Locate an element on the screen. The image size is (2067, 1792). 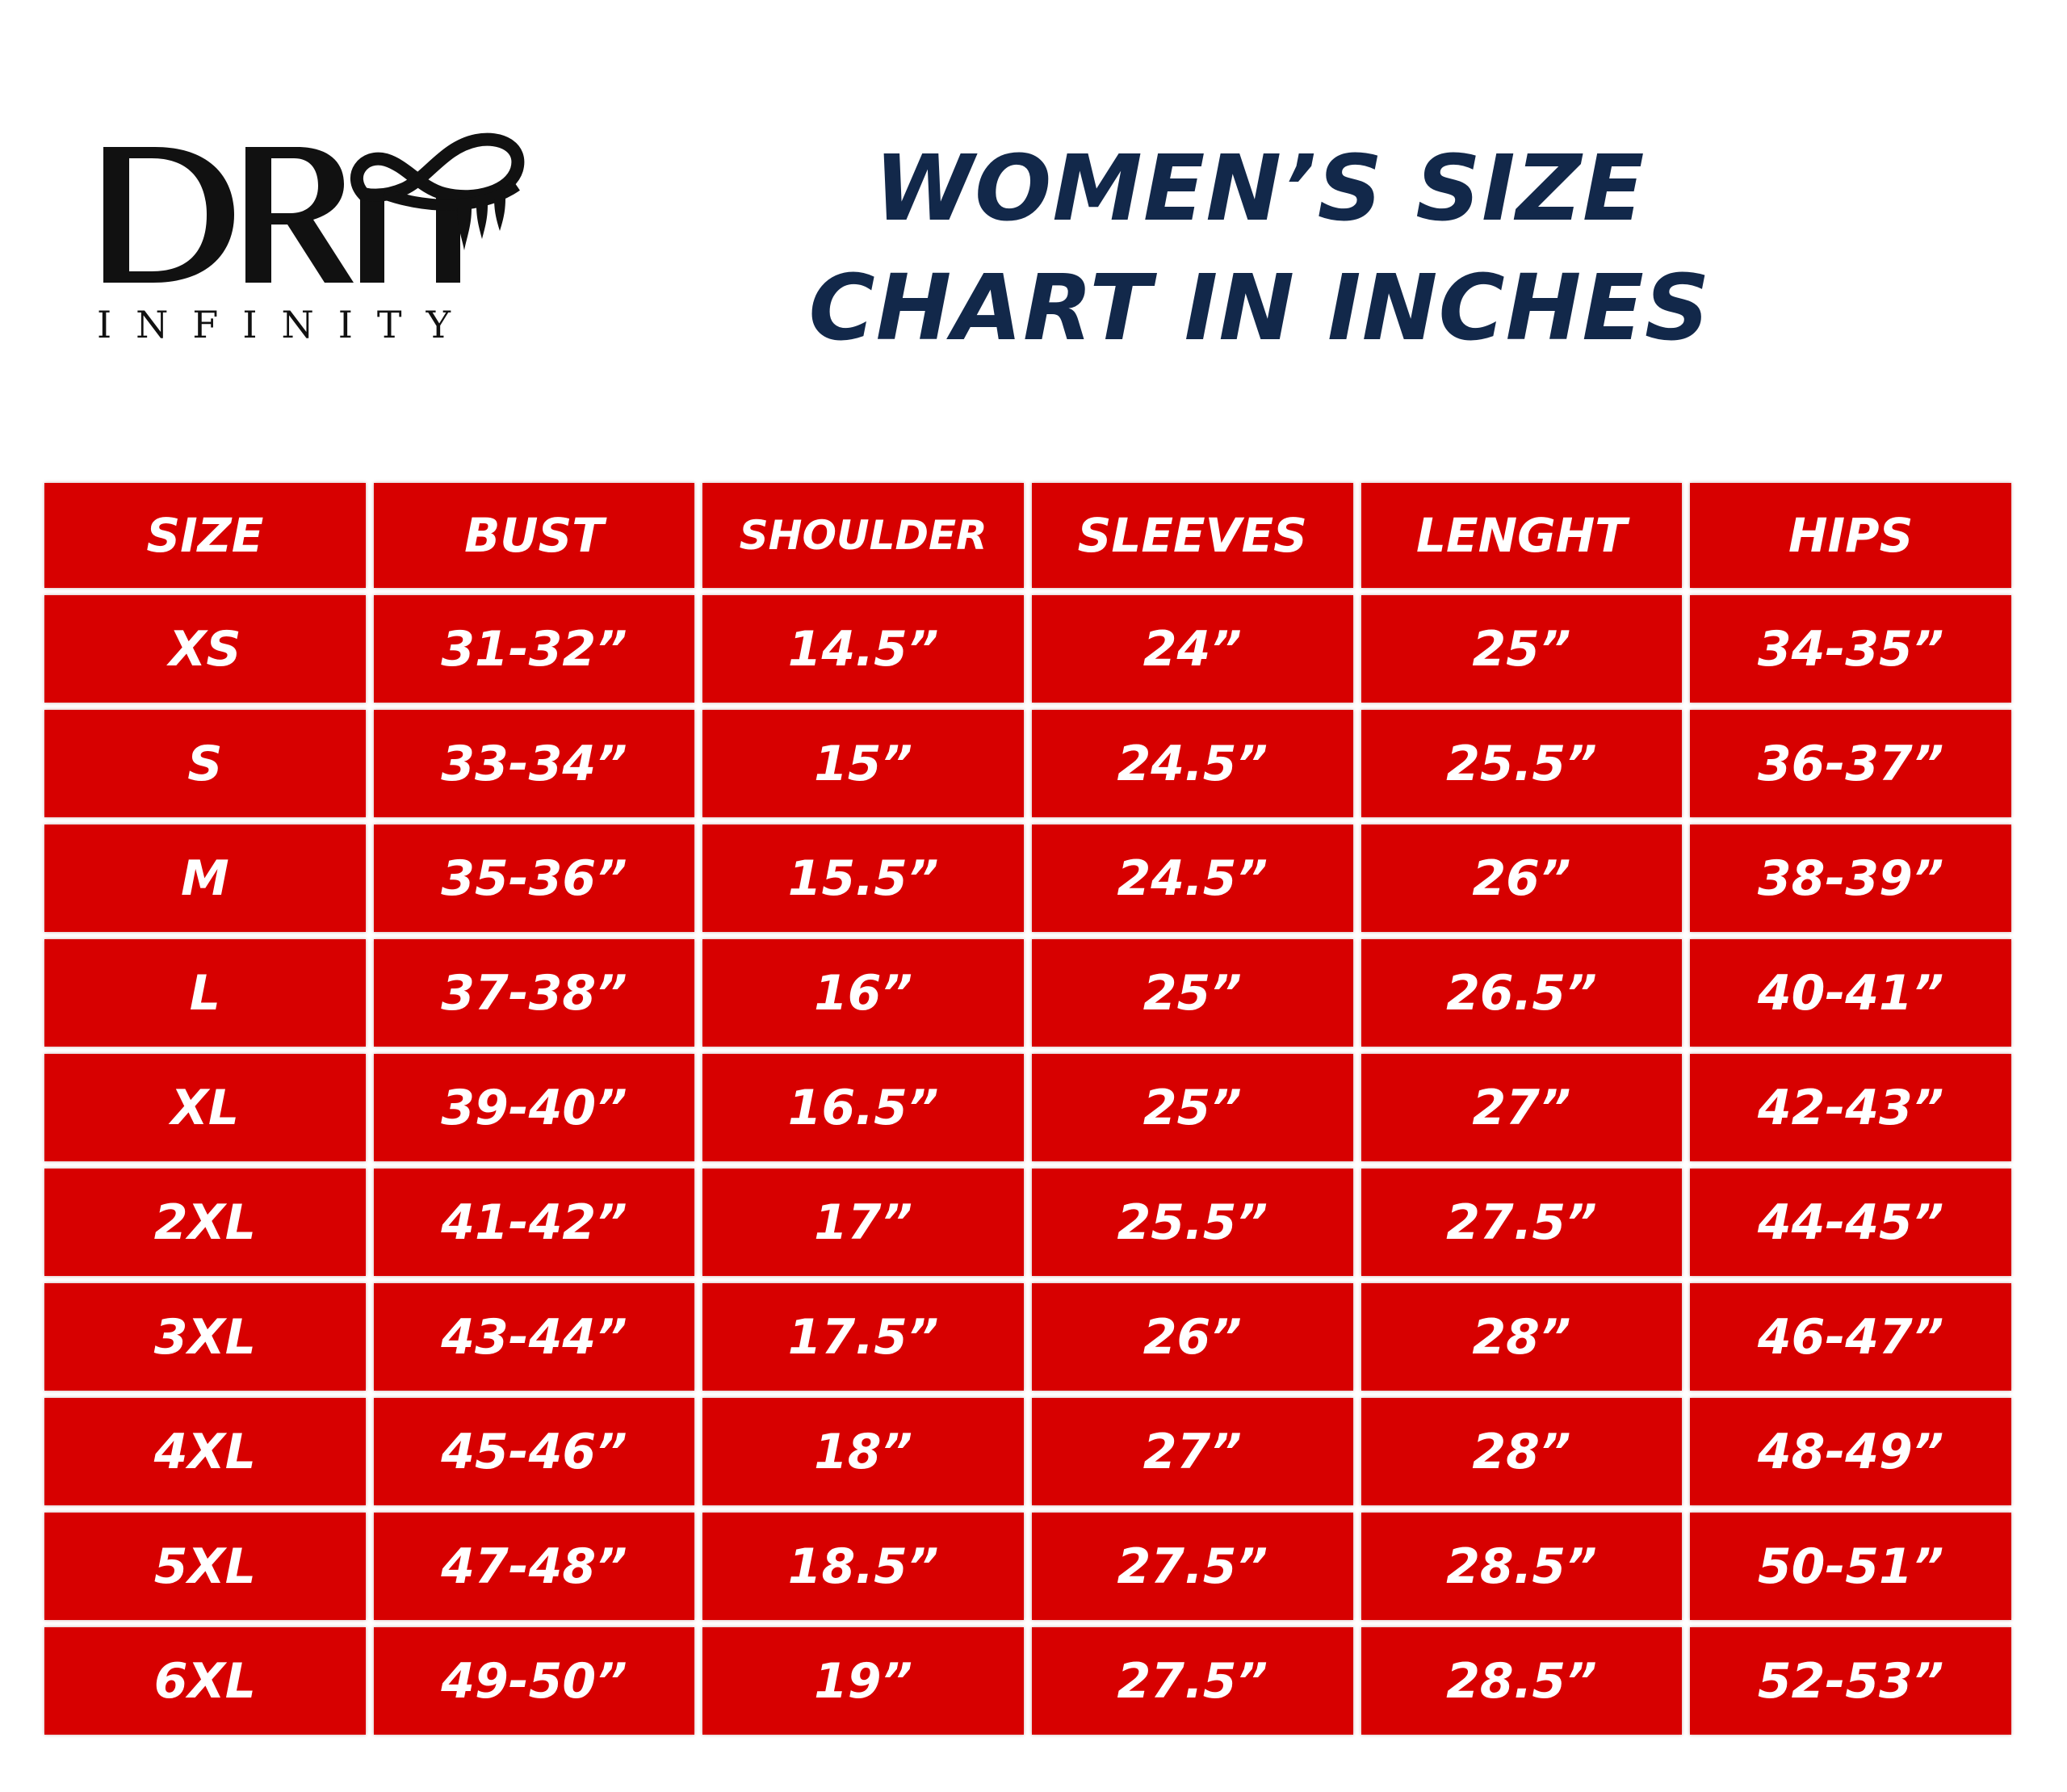
table-row: S 33-34” 15” 24.5” 25.5” 36-37” is located at coordinates (1027, 763).